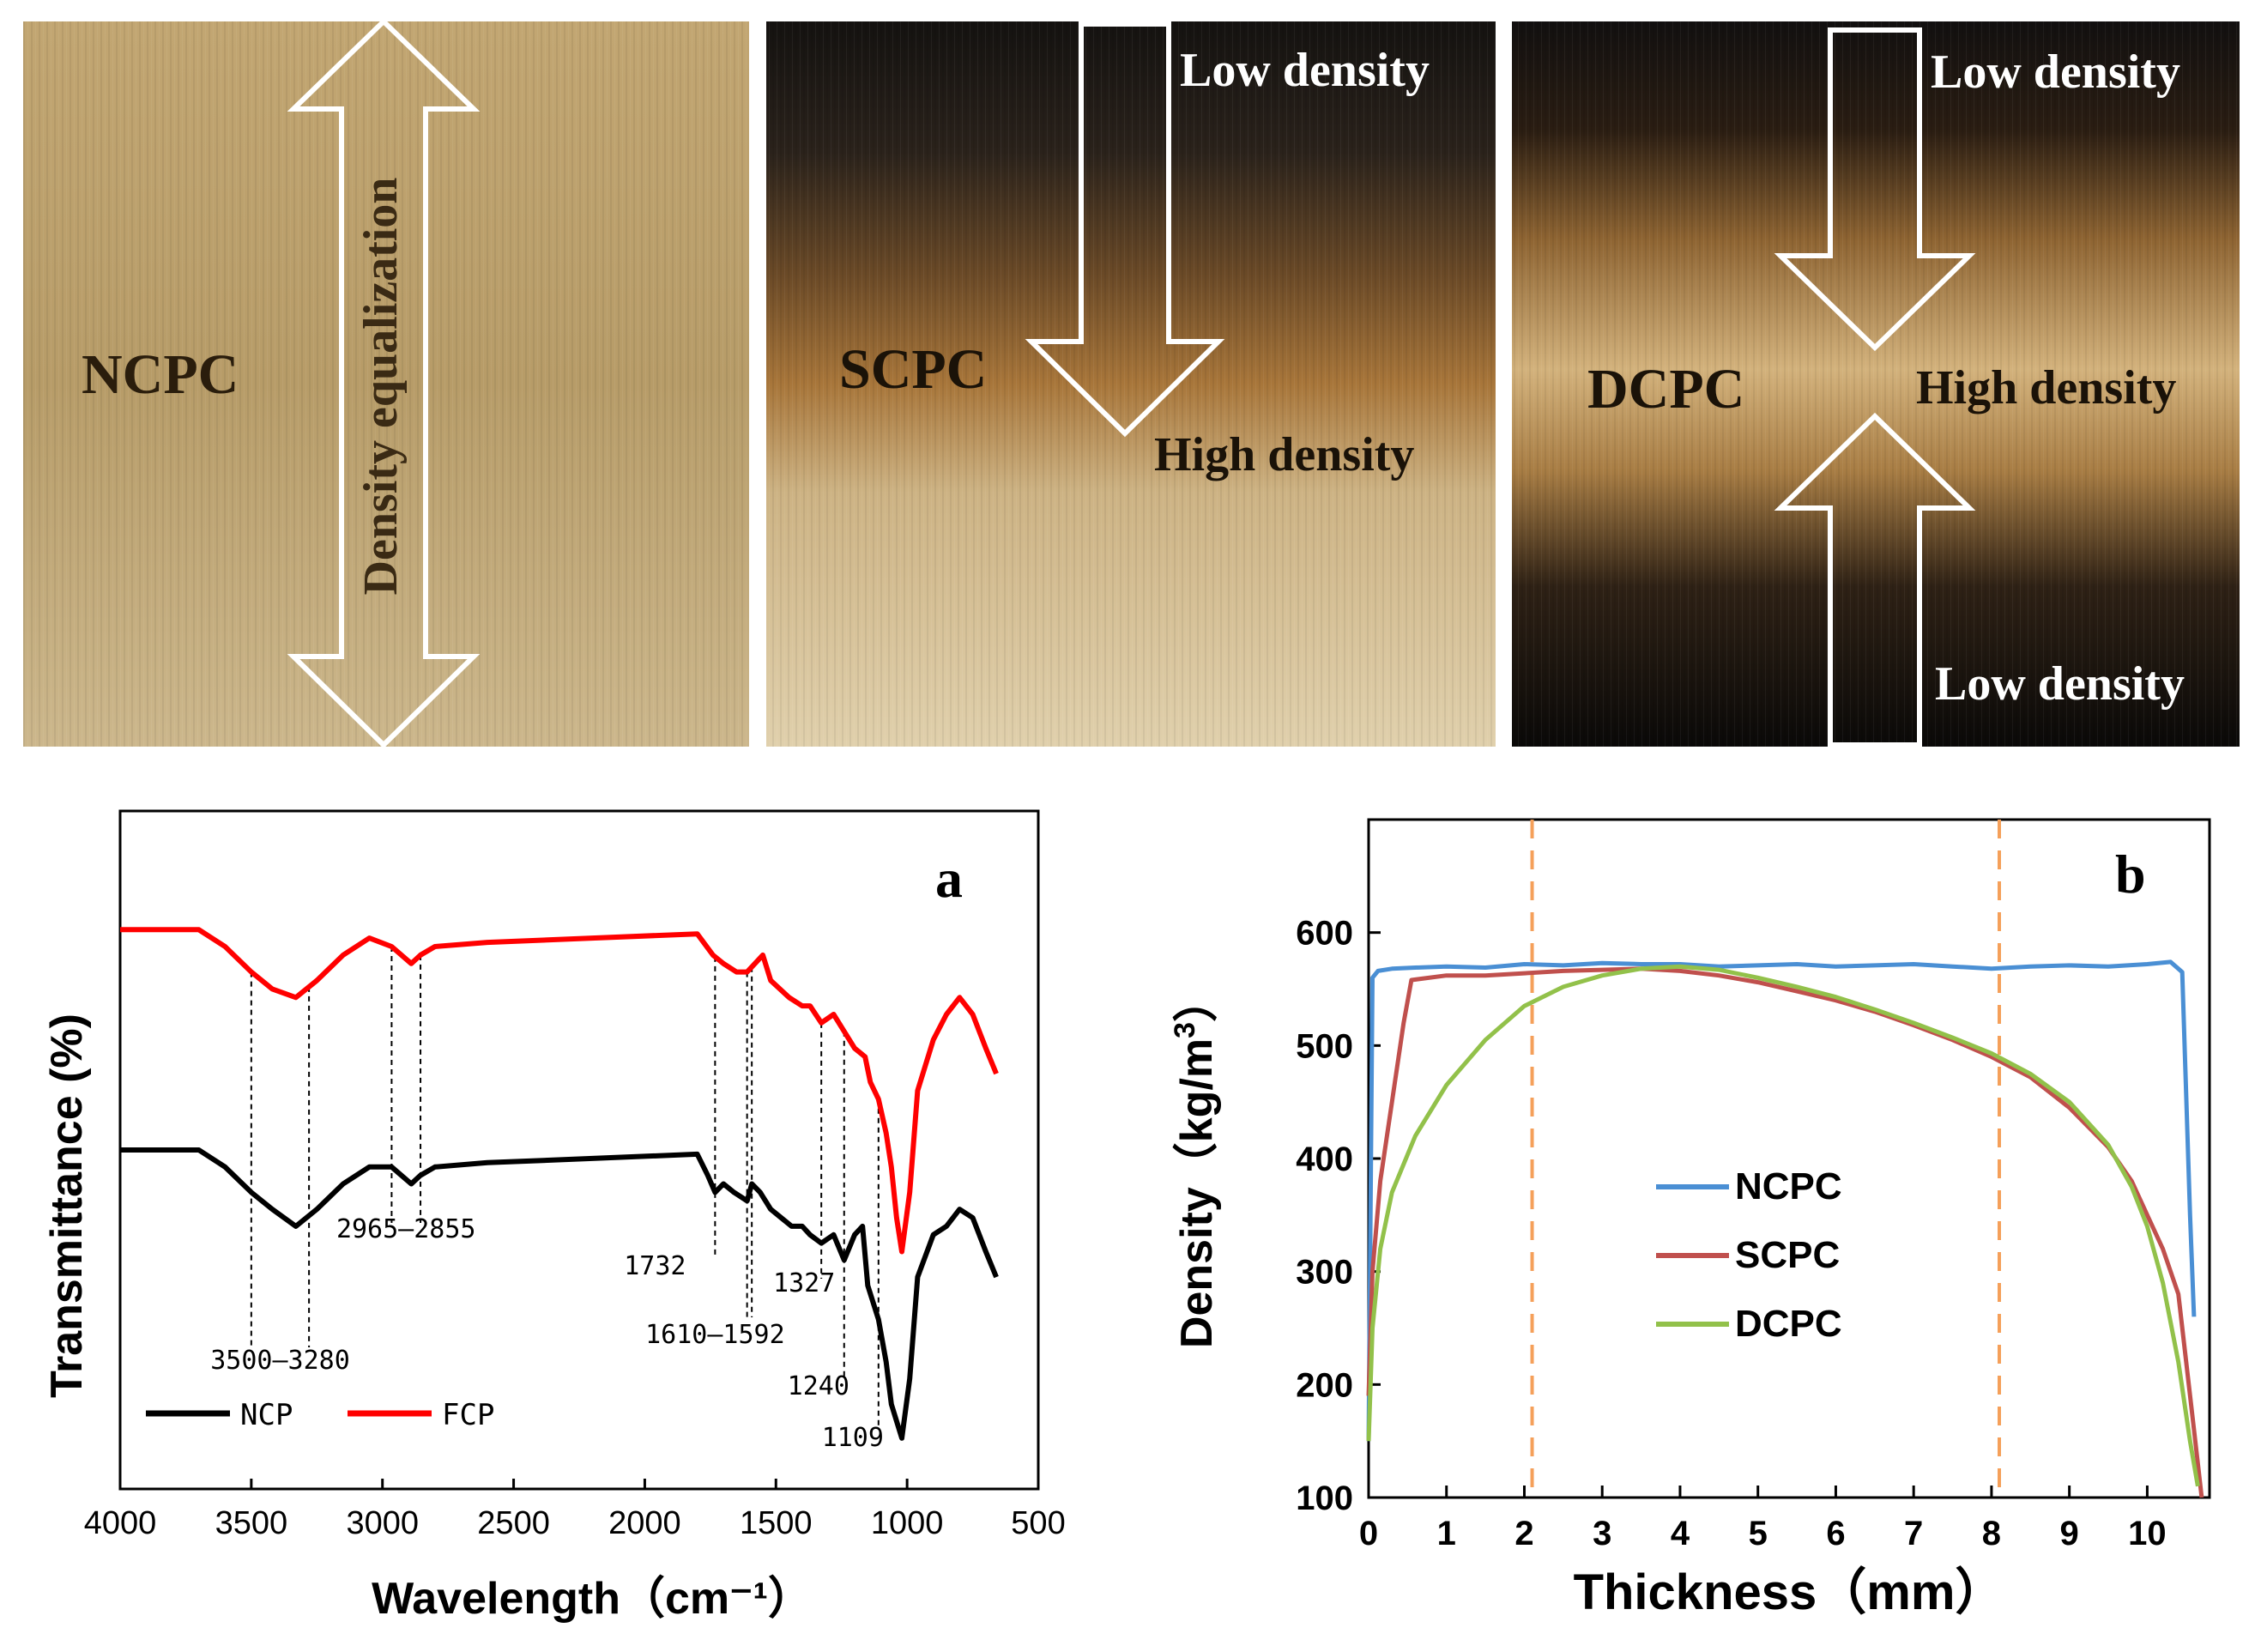 This screenshot has width=2255, height=1652. I want to click on panel-label: b, so click(2130, 874).